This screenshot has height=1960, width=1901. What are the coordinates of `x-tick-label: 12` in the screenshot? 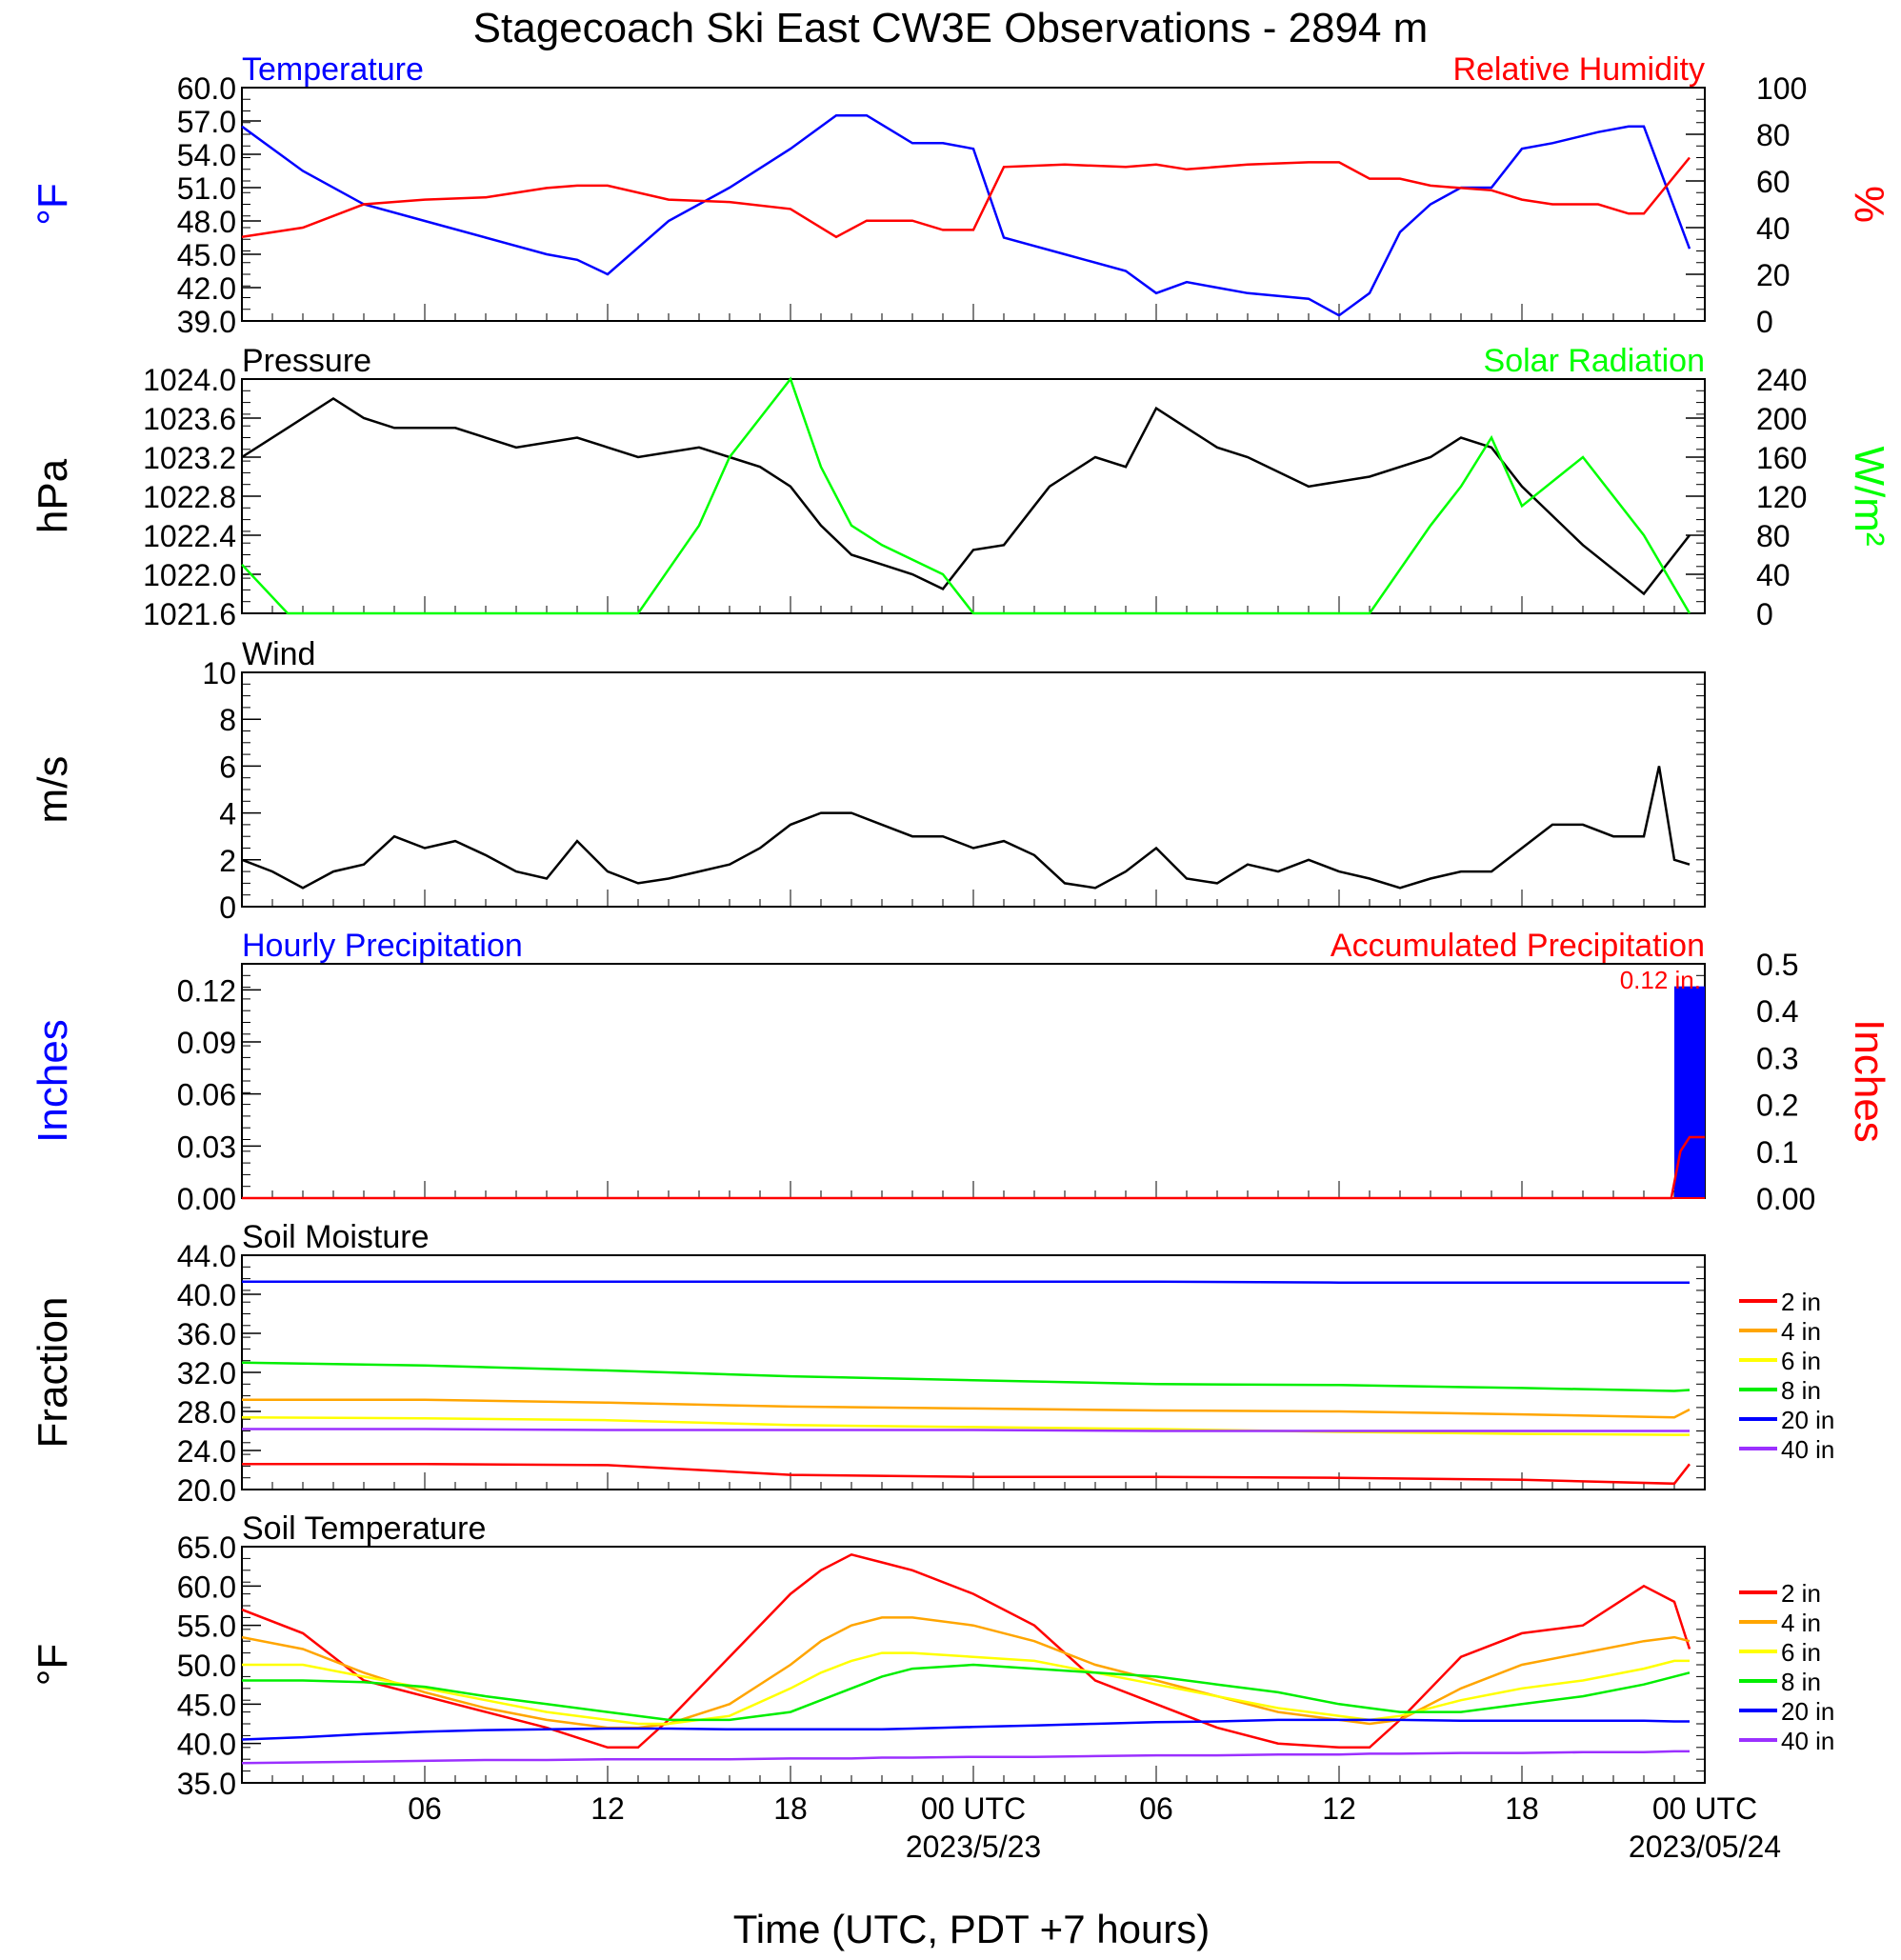 It's located at (607, 1808).